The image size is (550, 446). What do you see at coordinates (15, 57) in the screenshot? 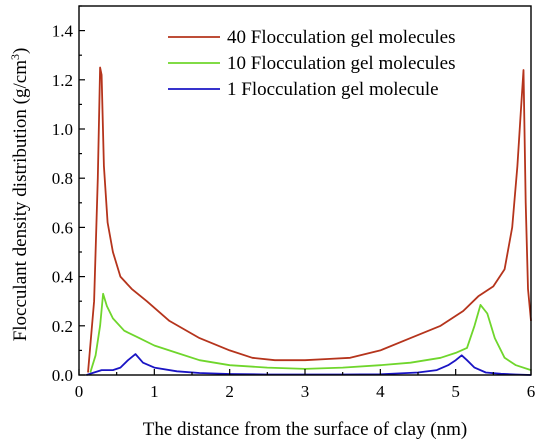
I see `y-axis-title-superscript: 3` at bounding box center [15, 57].